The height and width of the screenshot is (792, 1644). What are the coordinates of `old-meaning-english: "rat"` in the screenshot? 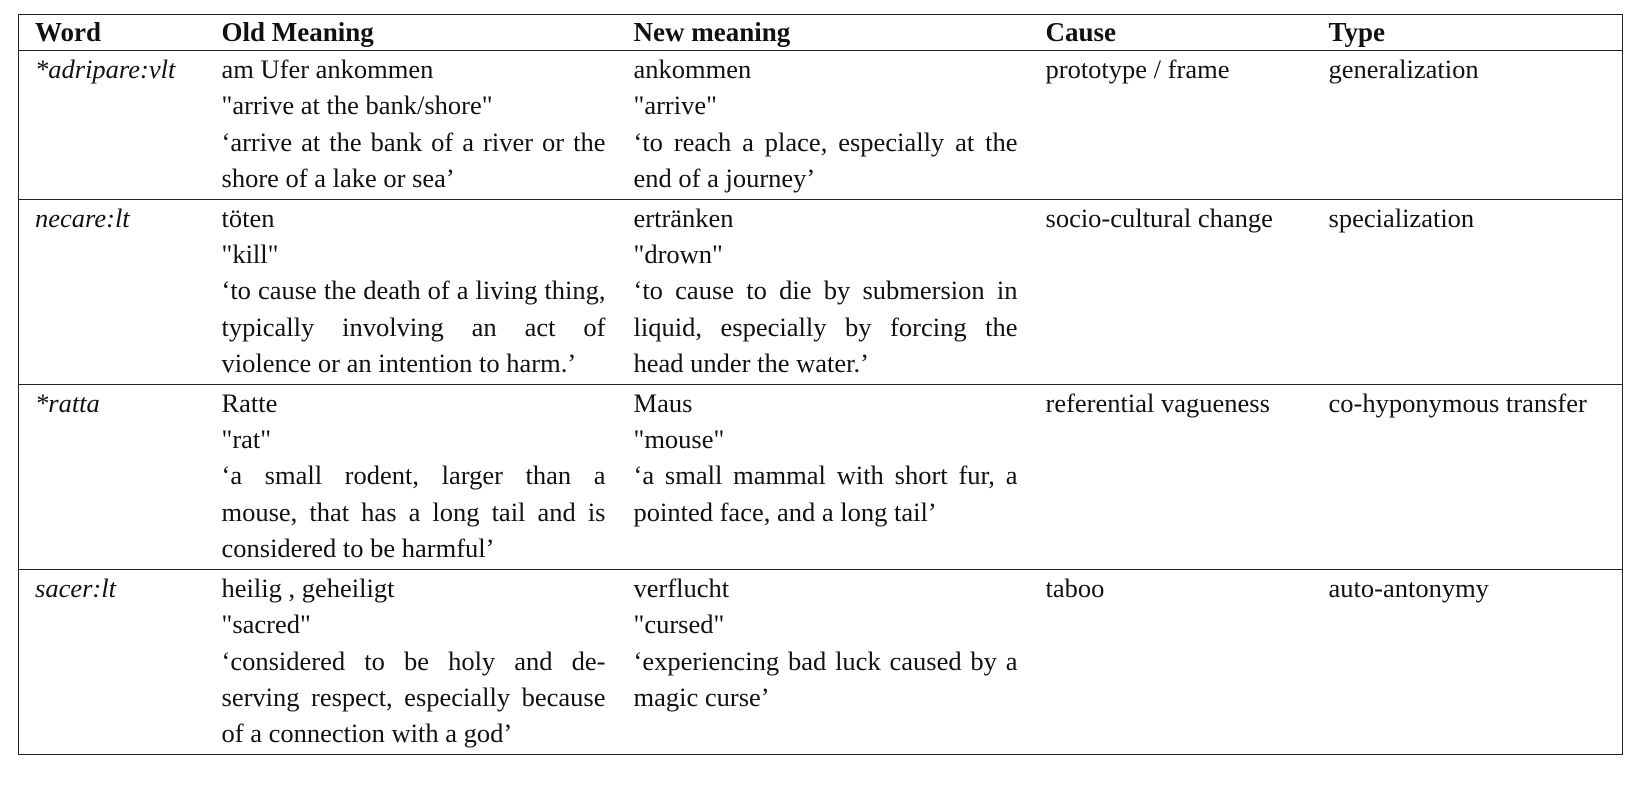 It's located at (246, 439).